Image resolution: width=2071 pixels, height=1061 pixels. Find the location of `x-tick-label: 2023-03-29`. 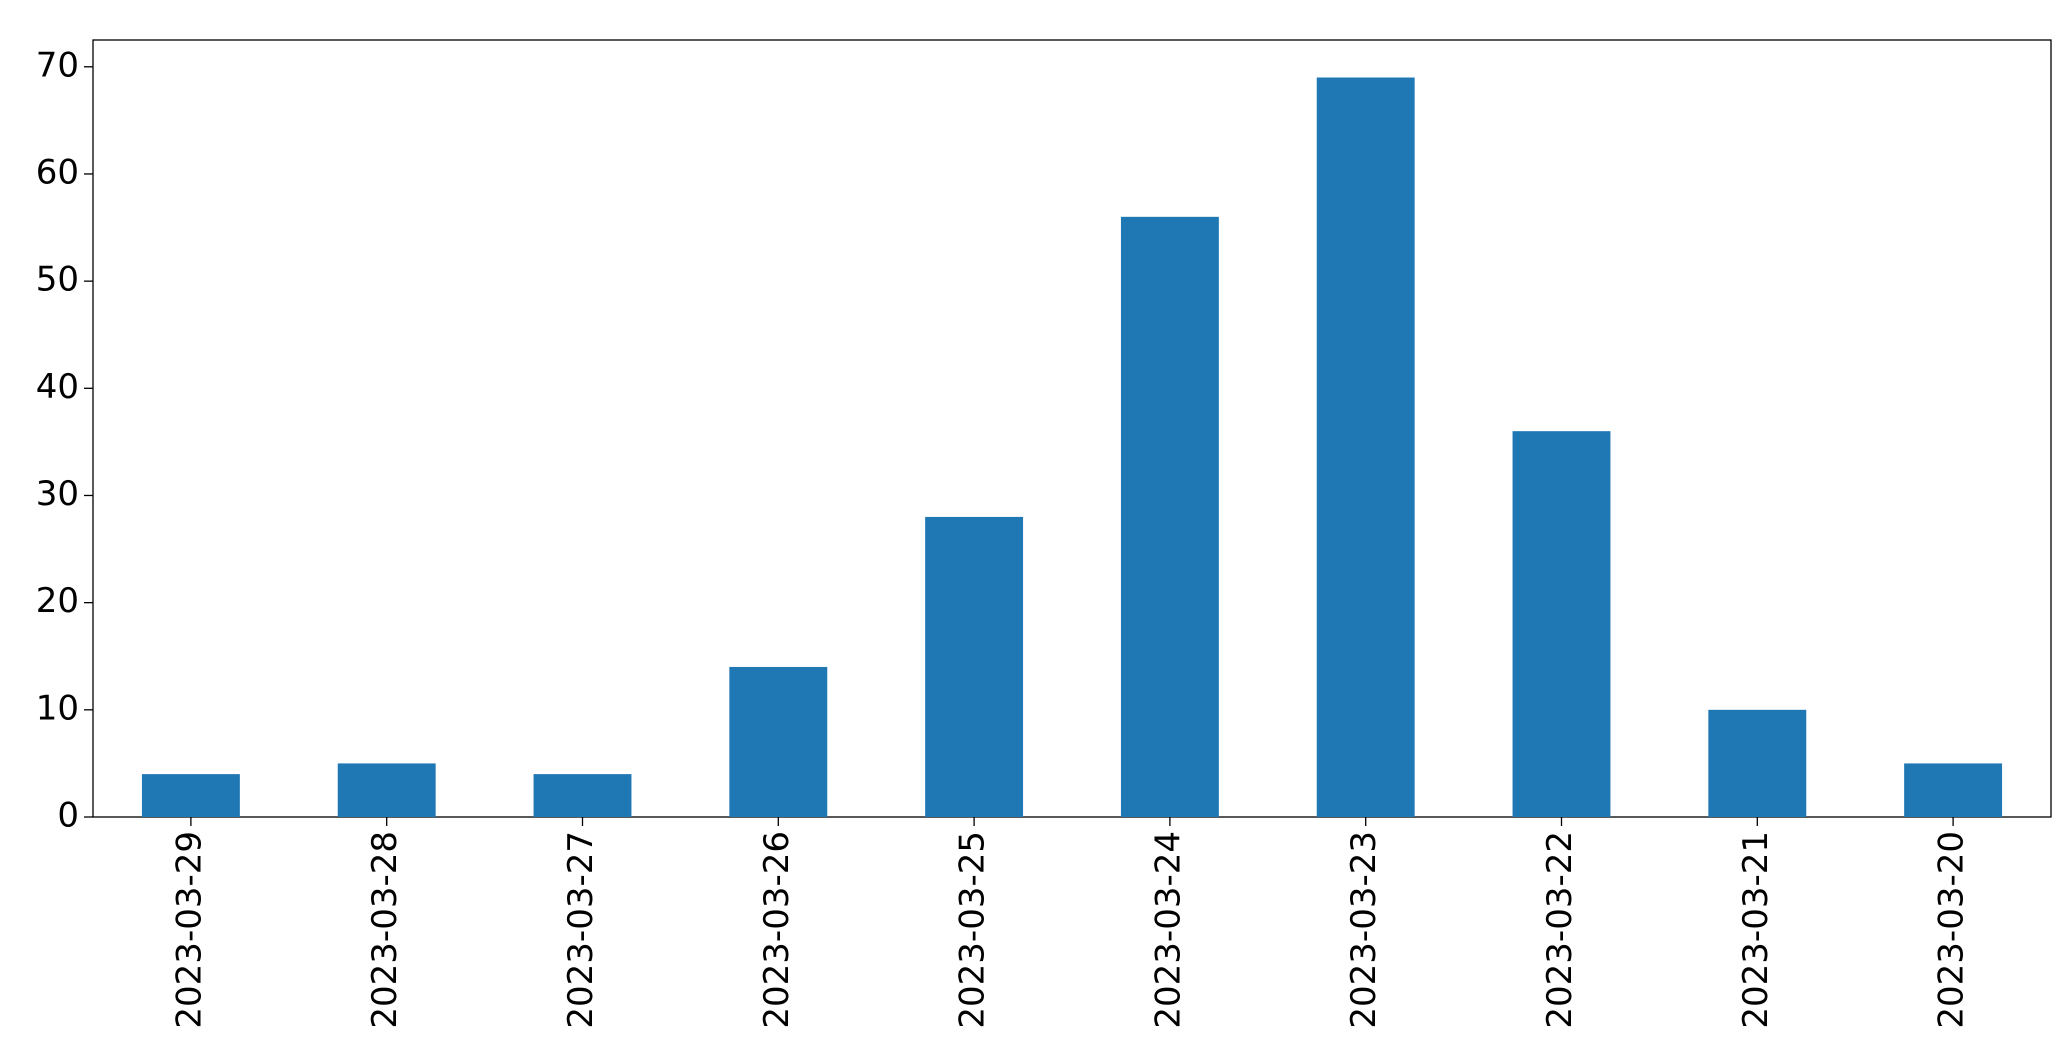

x-tick-label: 2023-03-29 is located at coordinates (189, 930).